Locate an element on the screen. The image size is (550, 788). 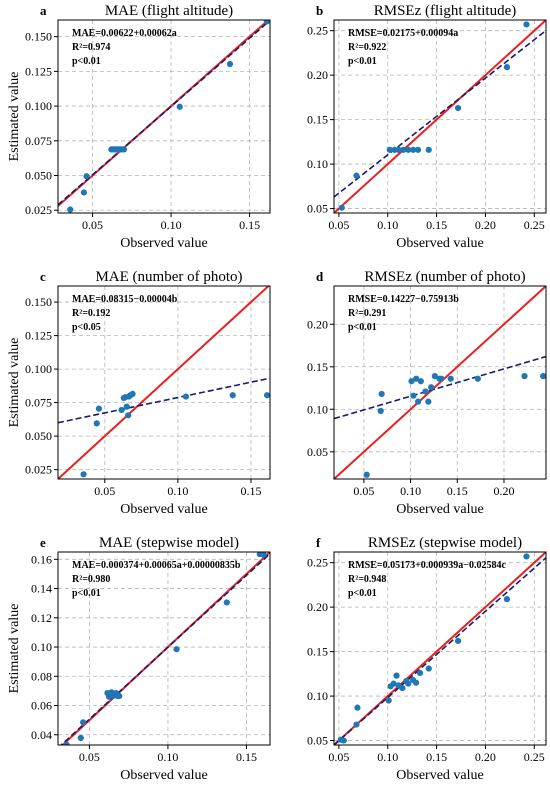
panel-letter: f is located at coordinates (318, 542).